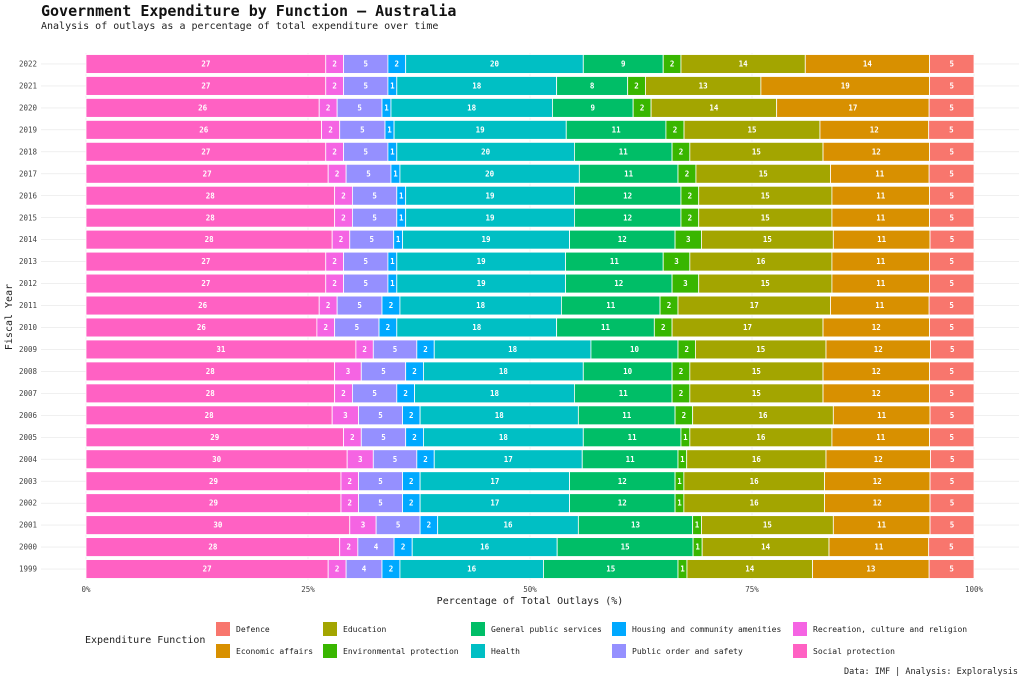 This screenshot has height=682, width=1024. What do you see at coordinates (204, 129) in the screenshot?
I see `bar-value-label: 26` at bounding box center [204, 129].